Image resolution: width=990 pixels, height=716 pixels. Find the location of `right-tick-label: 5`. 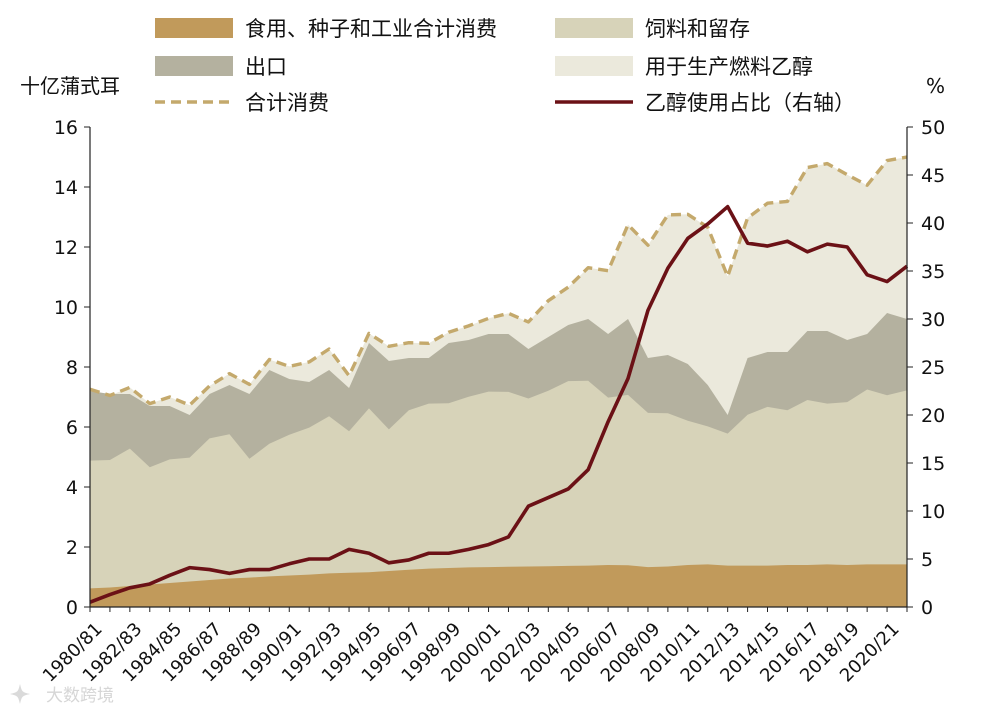

right-tick-label: 5 is located at coordinates (927, 560).